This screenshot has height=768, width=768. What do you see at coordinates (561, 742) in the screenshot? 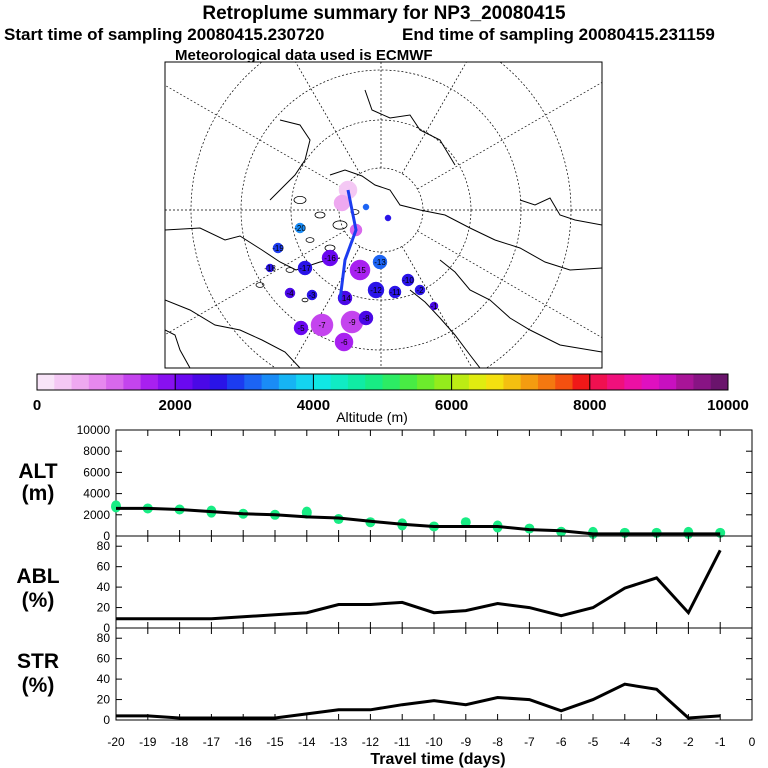
I see `x-tick-label: -6` at bounding box center [561, 742].